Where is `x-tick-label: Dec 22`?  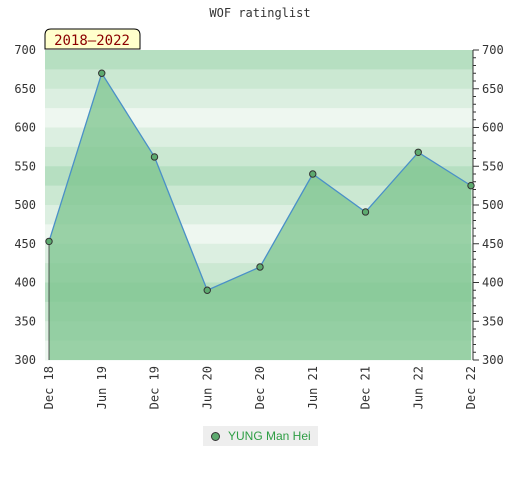 x-tick-label: Dec 22 is located at coordinates (471, 387).